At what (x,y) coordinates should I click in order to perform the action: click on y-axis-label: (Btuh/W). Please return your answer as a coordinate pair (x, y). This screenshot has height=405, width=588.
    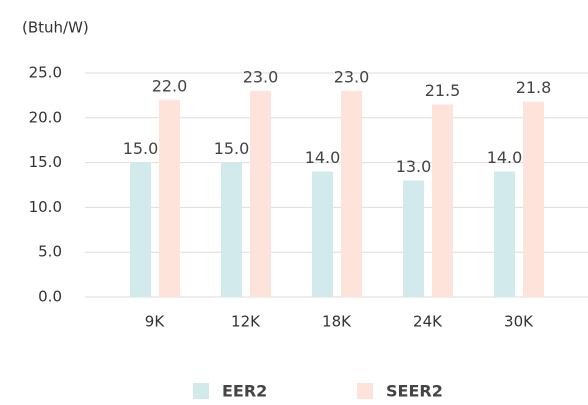
    Looking at the image, I should click on (55, 28).